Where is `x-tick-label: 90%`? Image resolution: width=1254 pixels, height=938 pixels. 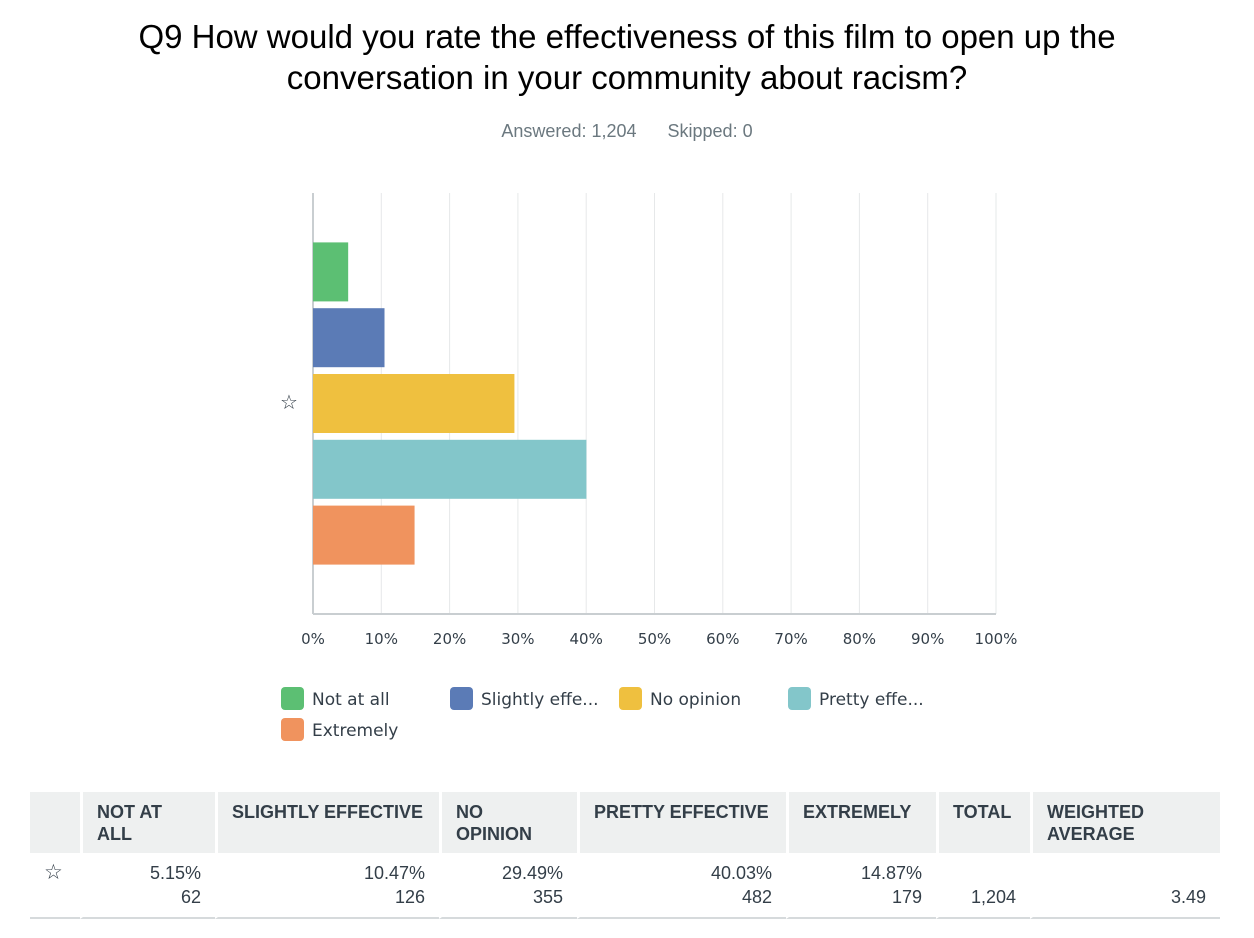 x-tick-label: 90% is located at coordinates (927, 639).